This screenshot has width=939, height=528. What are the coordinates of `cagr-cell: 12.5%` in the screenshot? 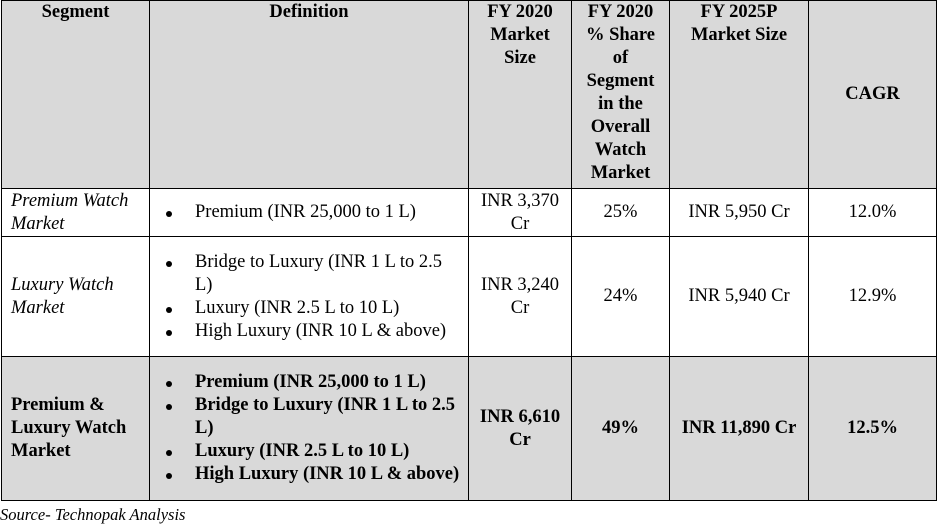 It's located at (872, 428).